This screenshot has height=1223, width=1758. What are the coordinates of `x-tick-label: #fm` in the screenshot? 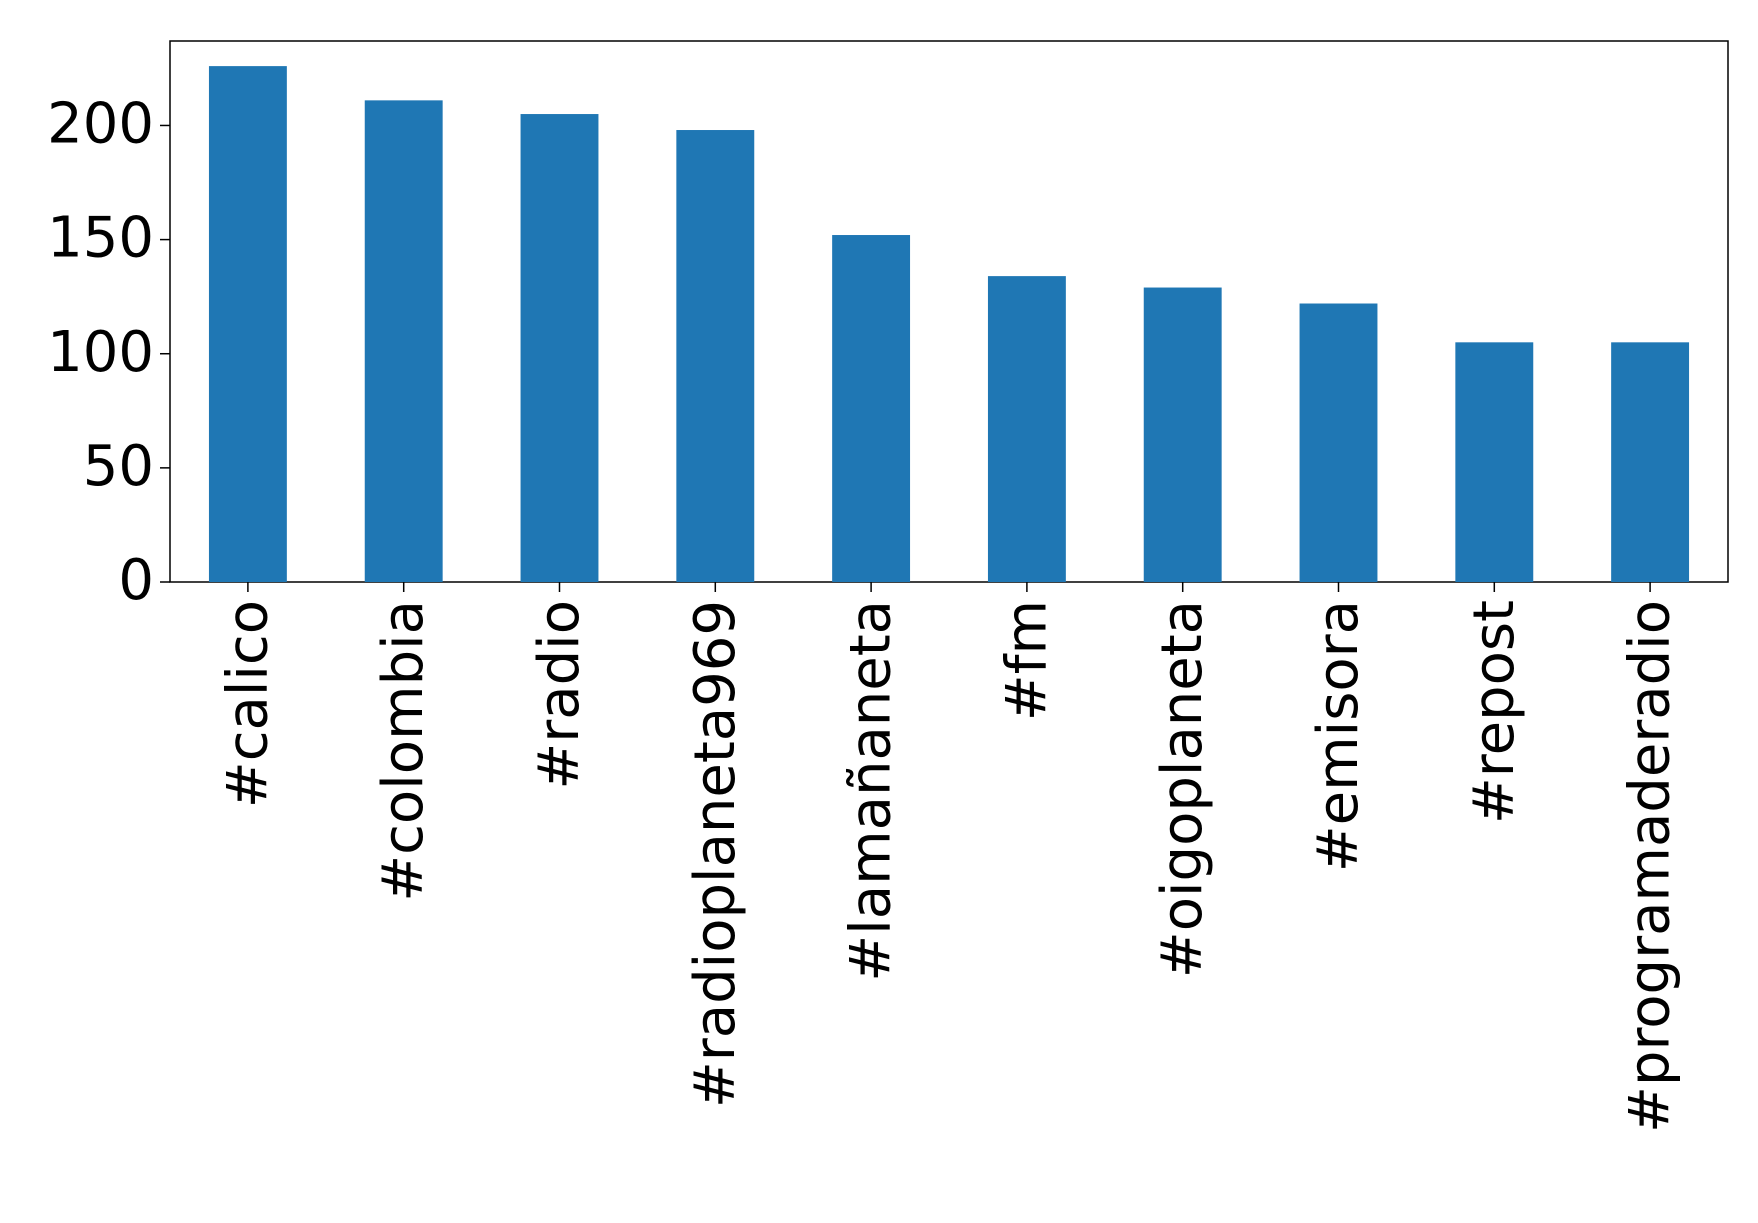 It's located at (1026, 660).